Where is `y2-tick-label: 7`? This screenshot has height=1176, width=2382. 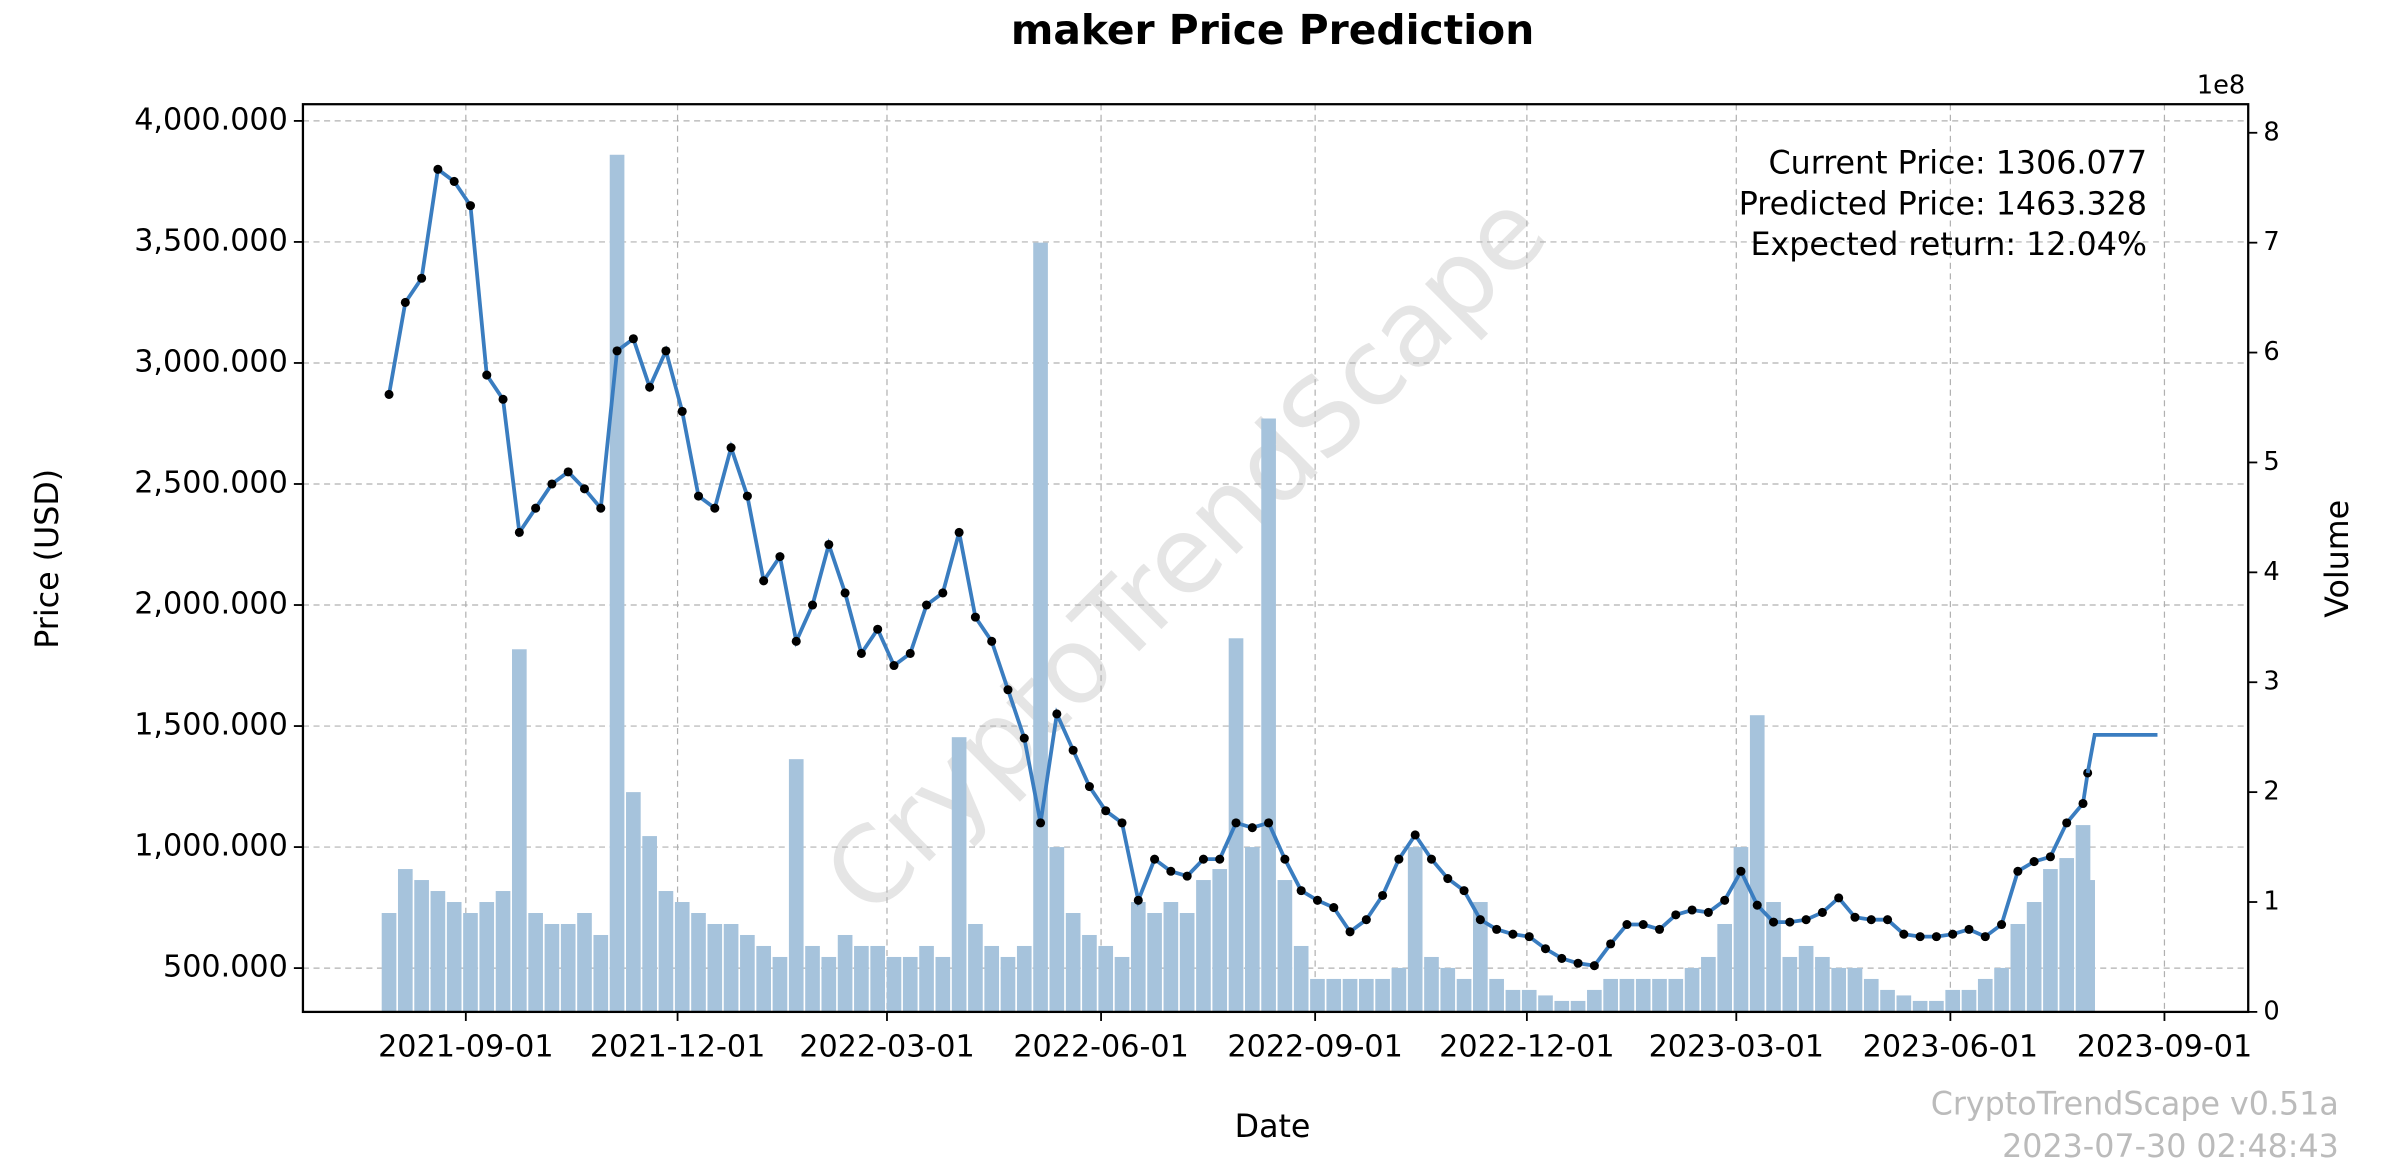
y2-tick-label: 7 is located at coordinates (2271, 242).